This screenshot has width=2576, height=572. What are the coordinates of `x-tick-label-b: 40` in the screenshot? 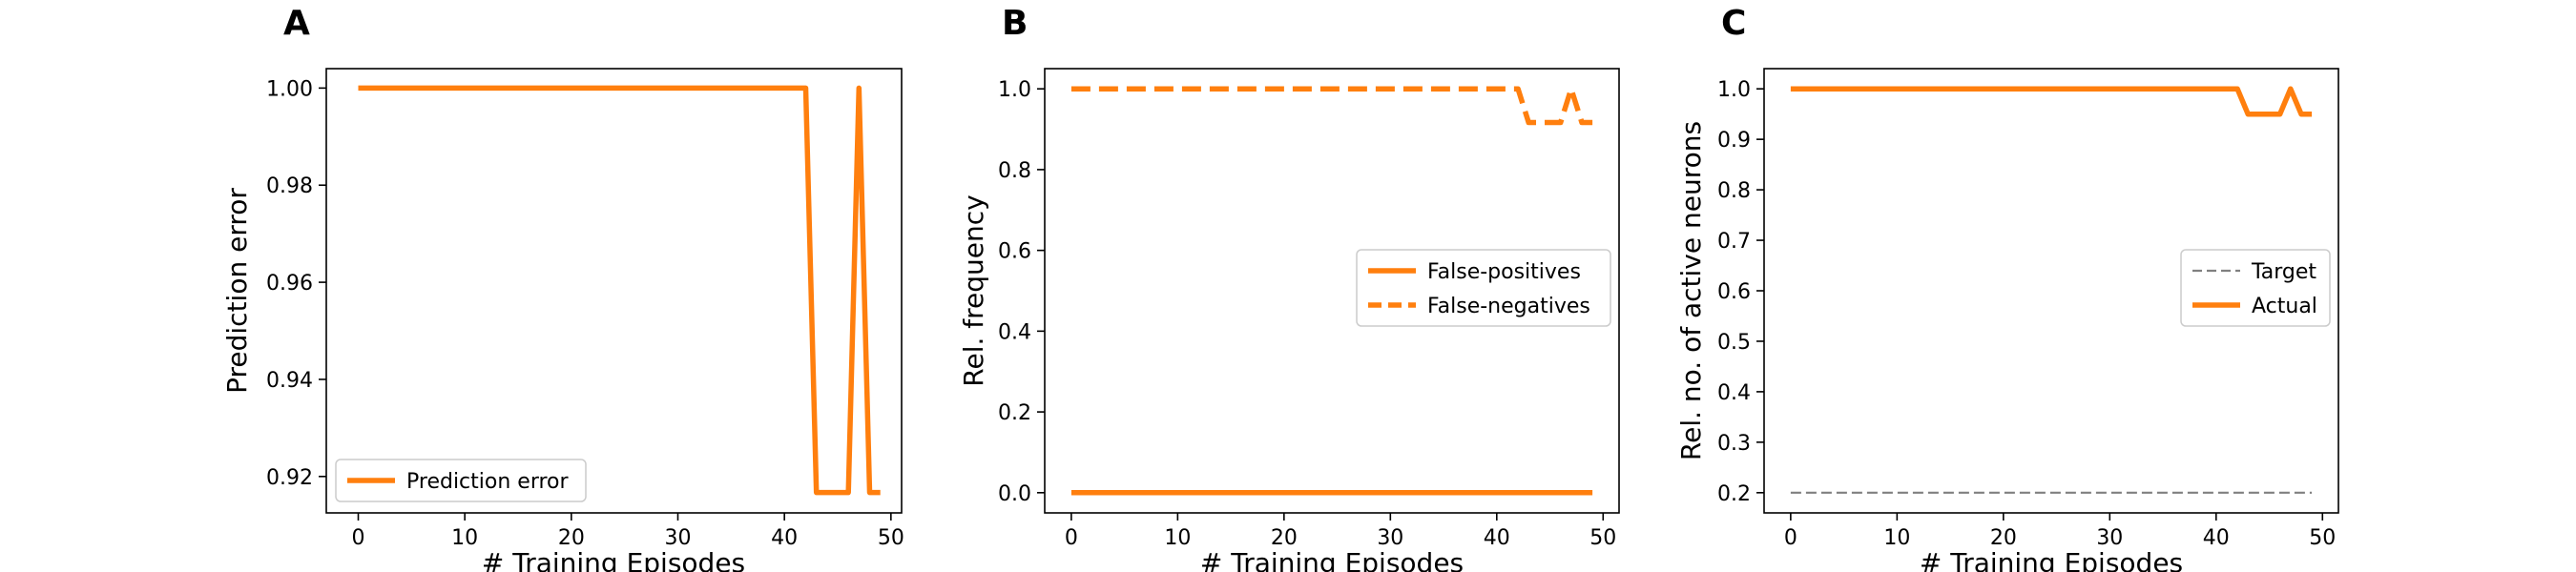 It's located at (1497, 538).